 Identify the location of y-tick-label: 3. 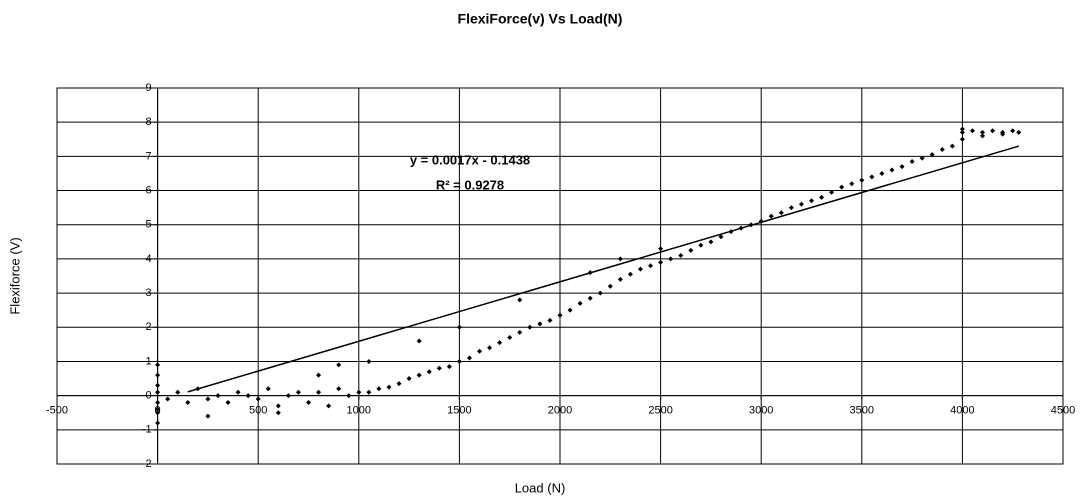
(148, 293).